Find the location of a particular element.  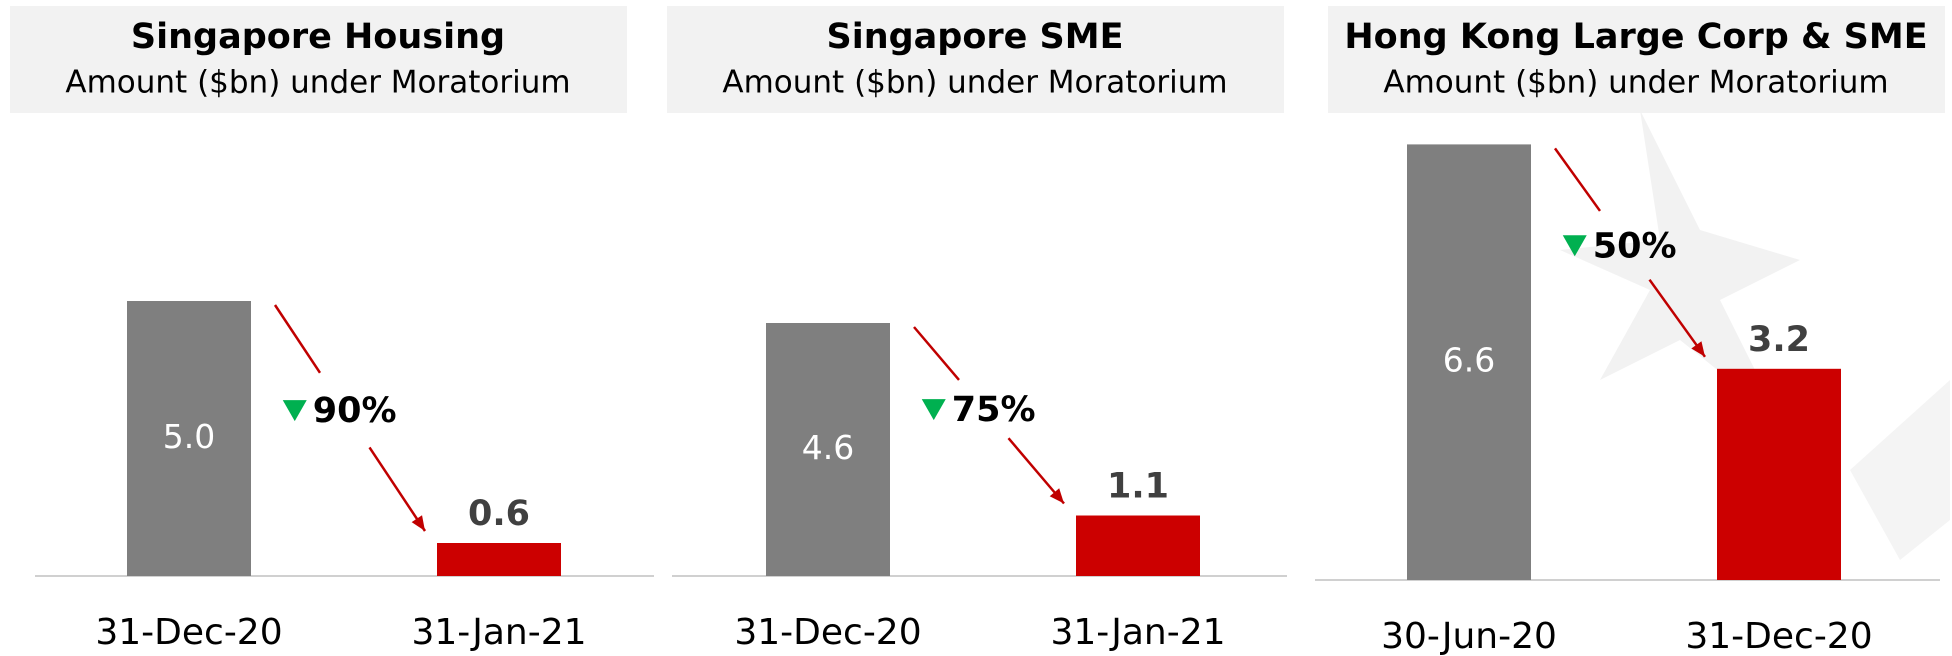

value-label: 4.6 is located at coordinates (828, 447).